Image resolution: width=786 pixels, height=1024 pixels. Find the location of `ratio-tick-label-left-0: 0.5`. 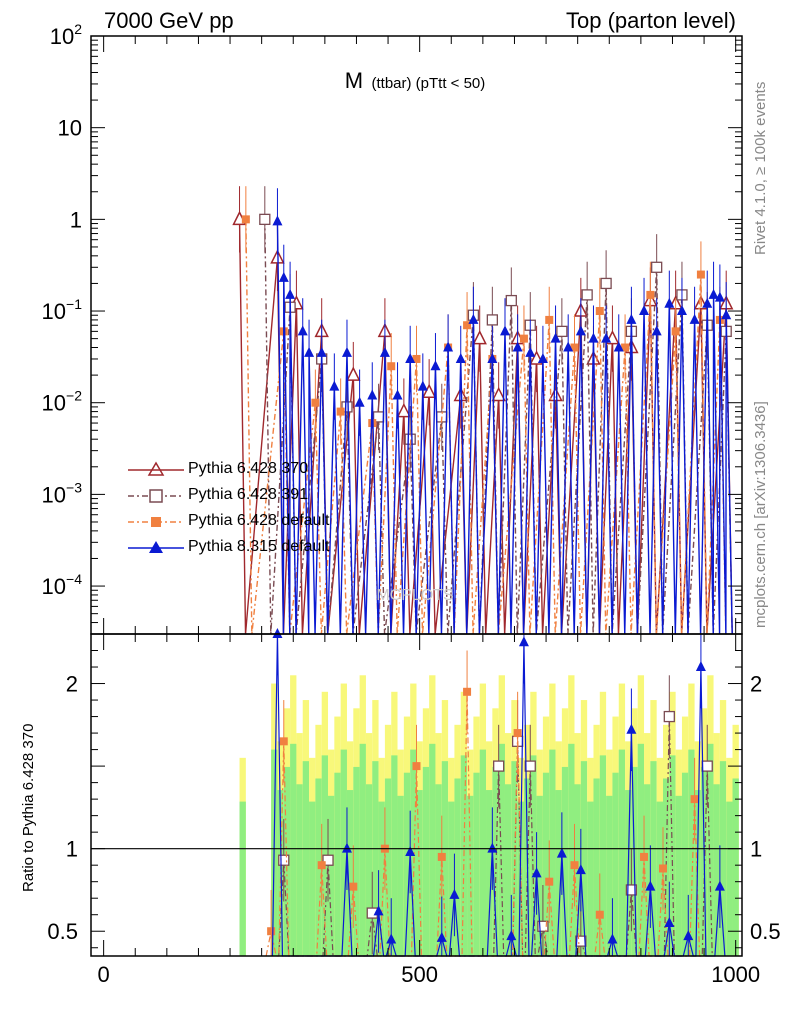

ratio-tick-label-left-0: 0.5 is located at coordinates (62, 931).